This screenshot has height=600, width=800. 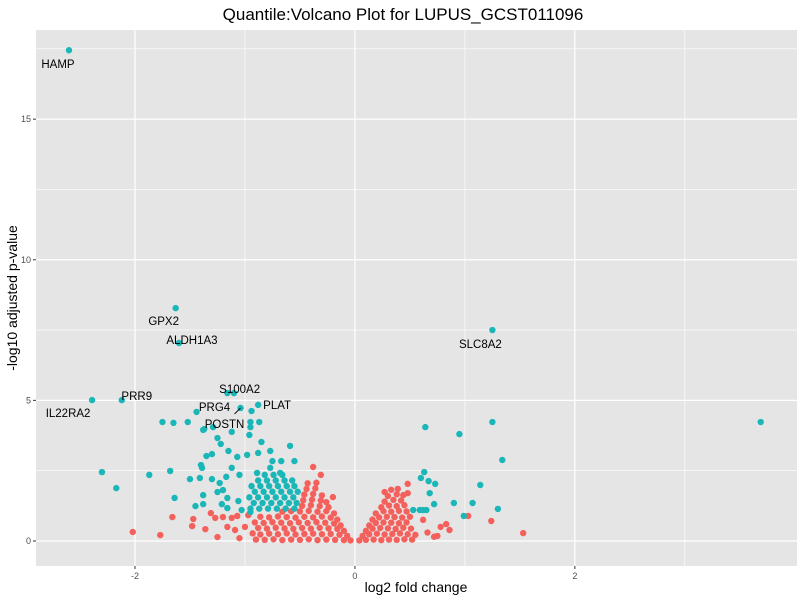 I want to click on y-tick-label: 15, so click(x=26, y=119).